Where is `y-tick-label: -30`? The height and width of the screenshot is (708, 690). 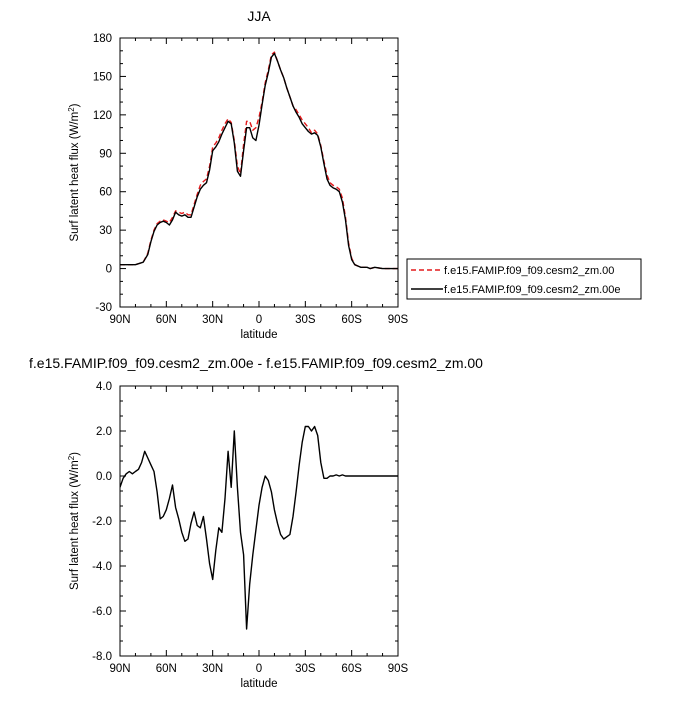 y-tick-label: -30 is located at coordinates (103, 308).